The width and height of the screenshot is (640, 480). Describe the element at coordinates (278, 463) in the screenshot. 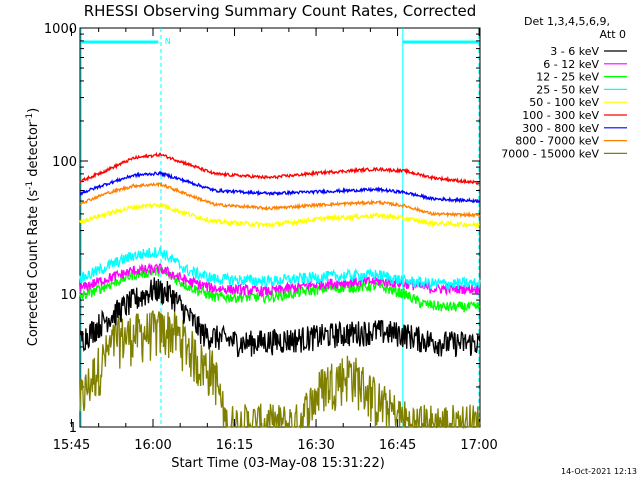

I see `x-axis-label: Start Time (03-May-08 15:31:22)` at that location.